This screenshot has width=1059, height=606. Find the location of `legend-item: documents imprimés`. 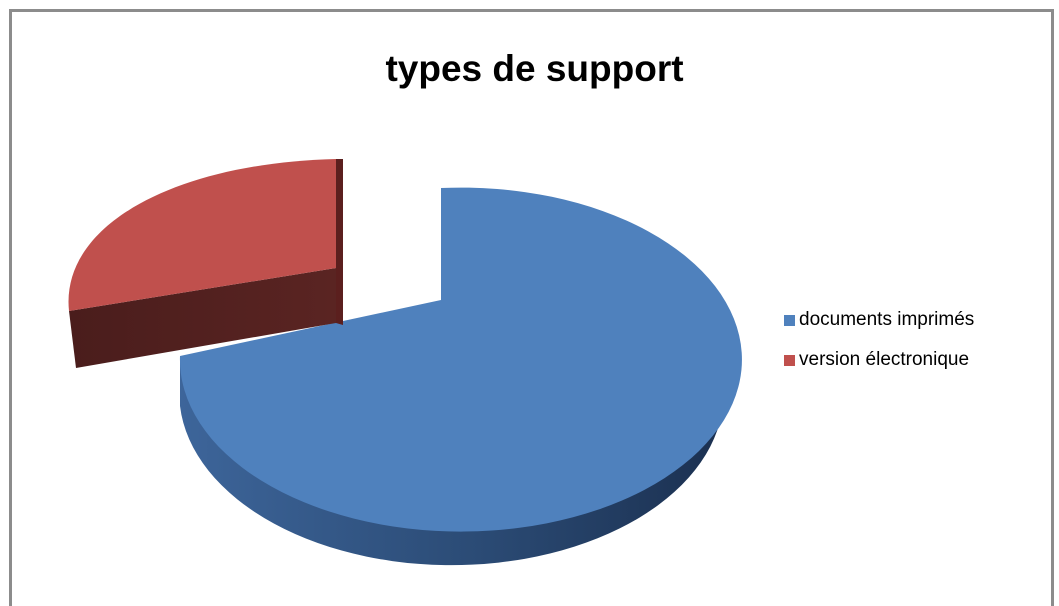

legend-item: documents imprimés is located at coordinates (879, 320).